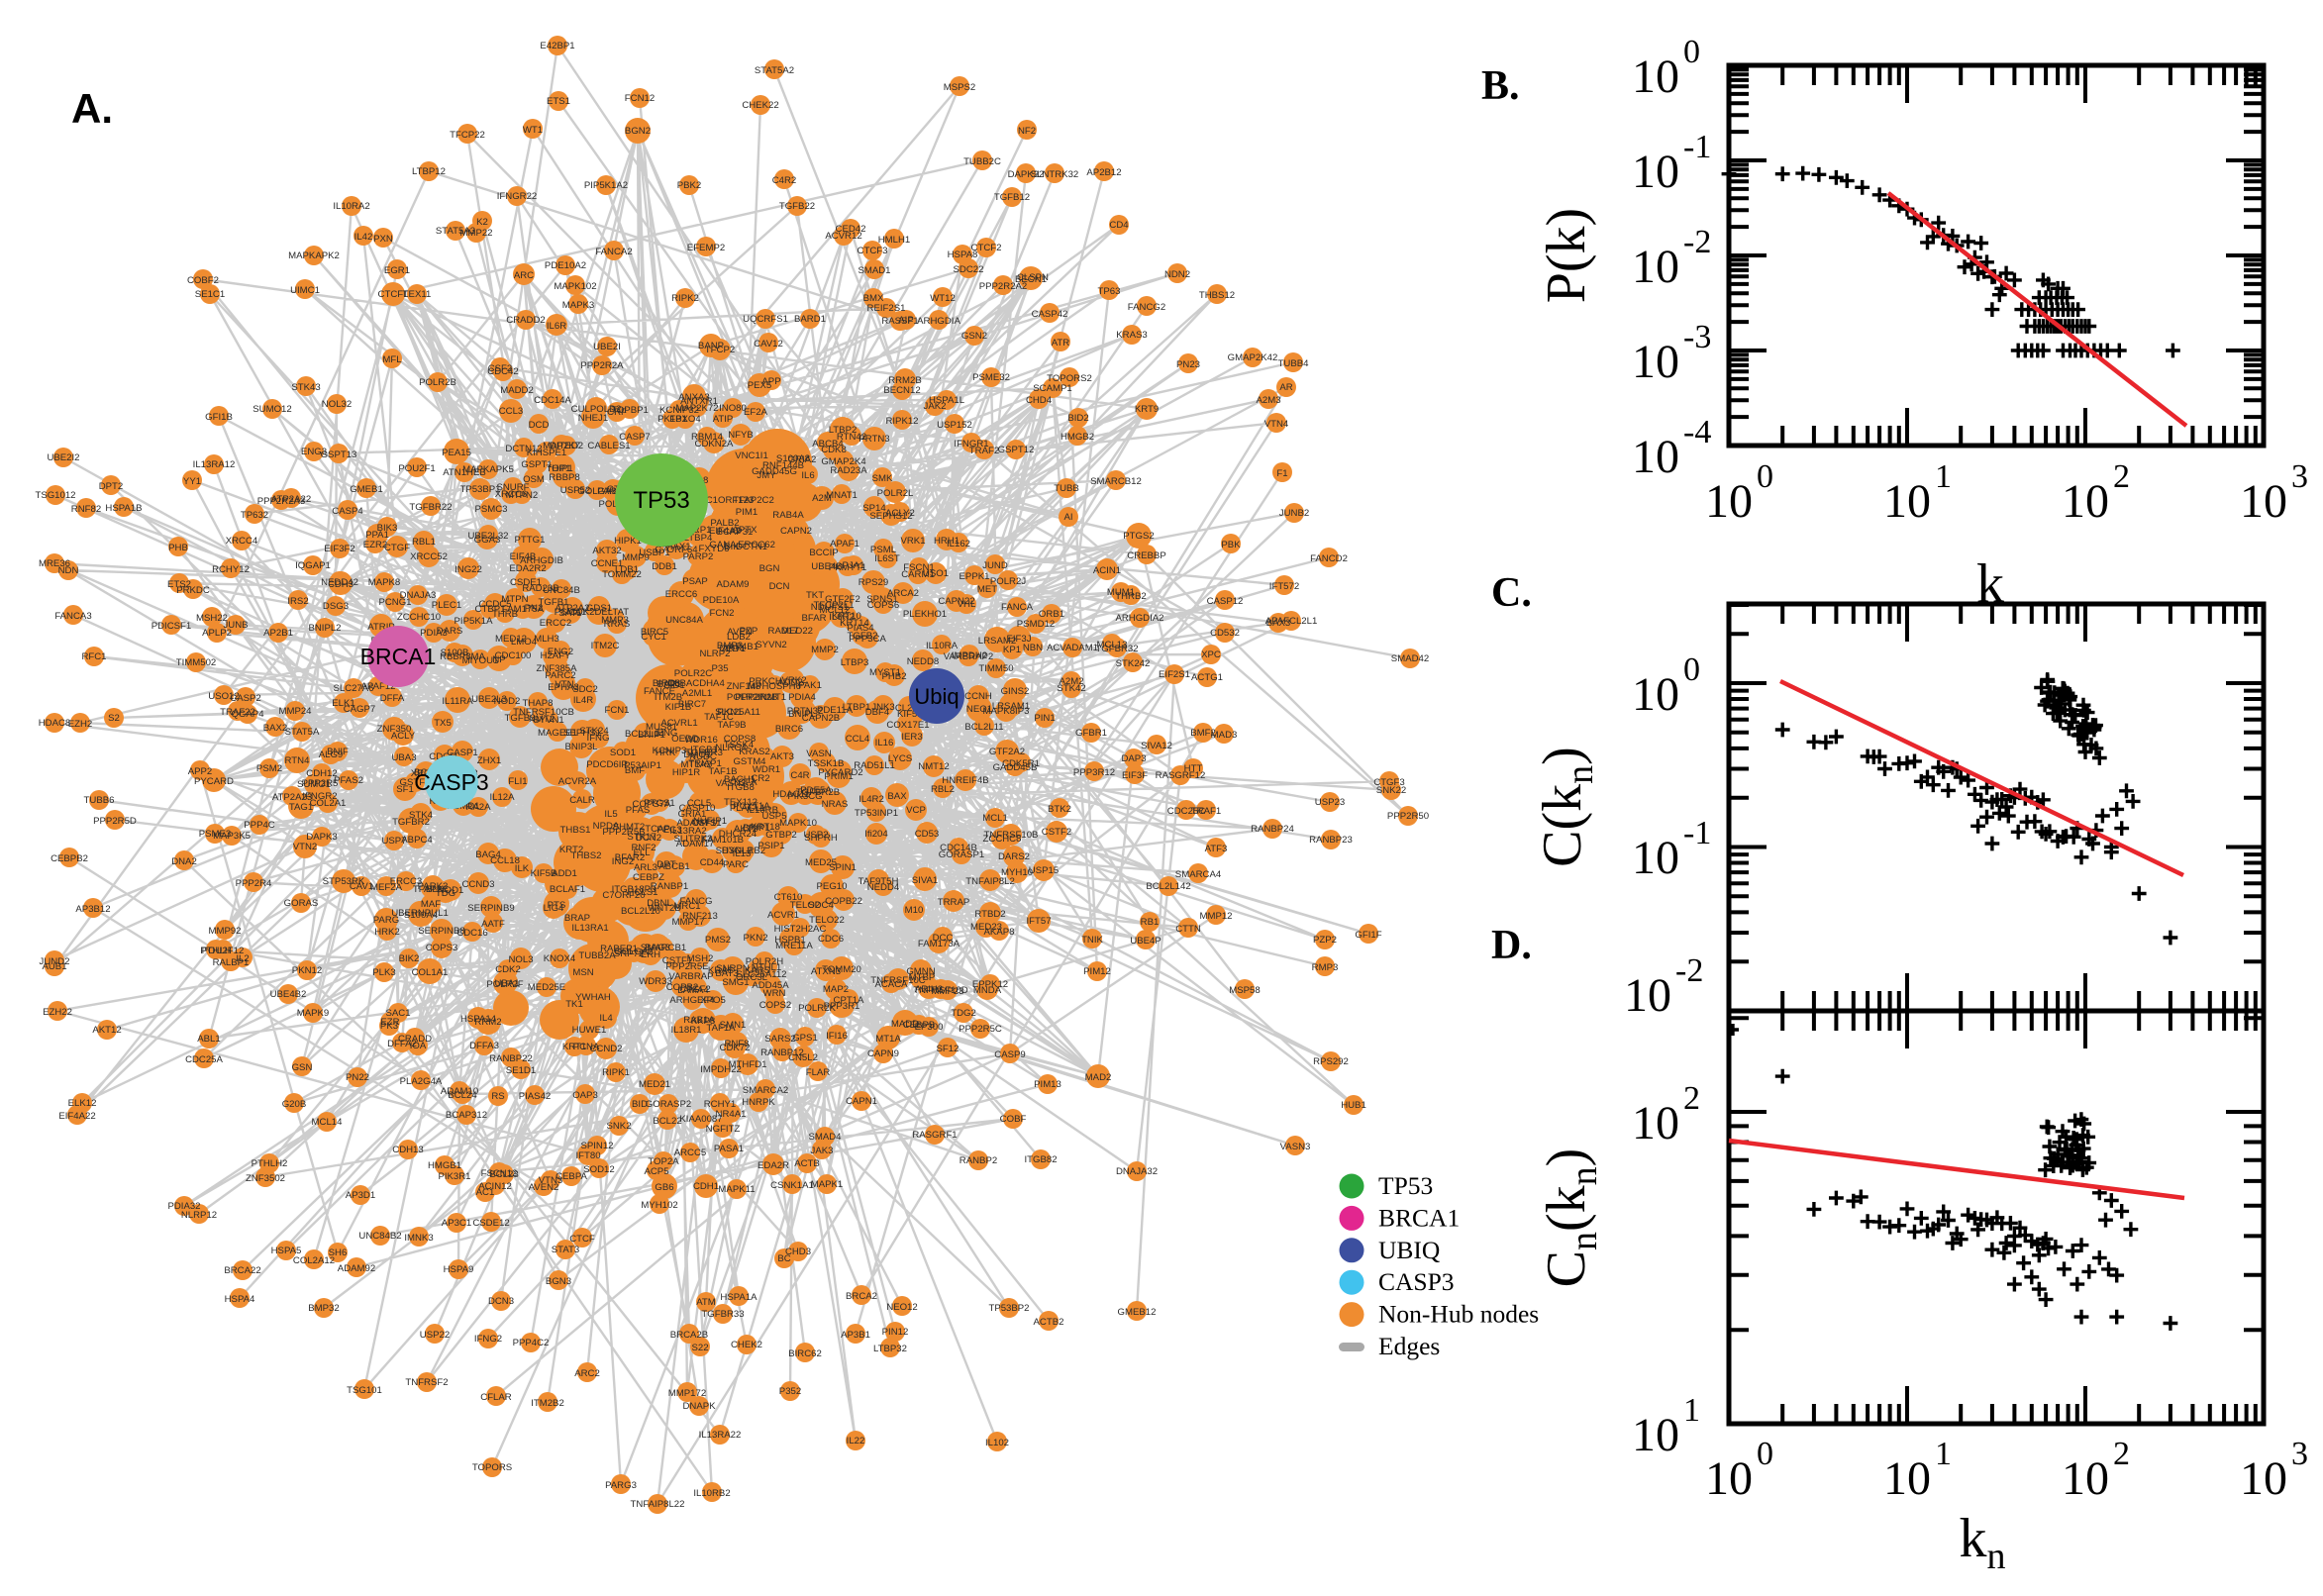  What do you see at coordinates (325, 628) in the screenshot?
I see `svg-text: BNIPL2` at bounding box center [325, 628].